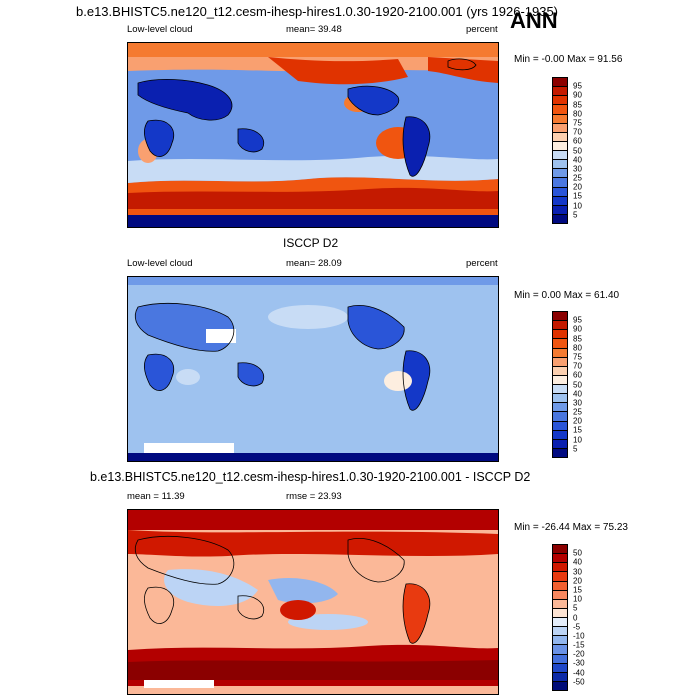  I want to click on panel1-mean: mean= 39.48, so click(314, 29).